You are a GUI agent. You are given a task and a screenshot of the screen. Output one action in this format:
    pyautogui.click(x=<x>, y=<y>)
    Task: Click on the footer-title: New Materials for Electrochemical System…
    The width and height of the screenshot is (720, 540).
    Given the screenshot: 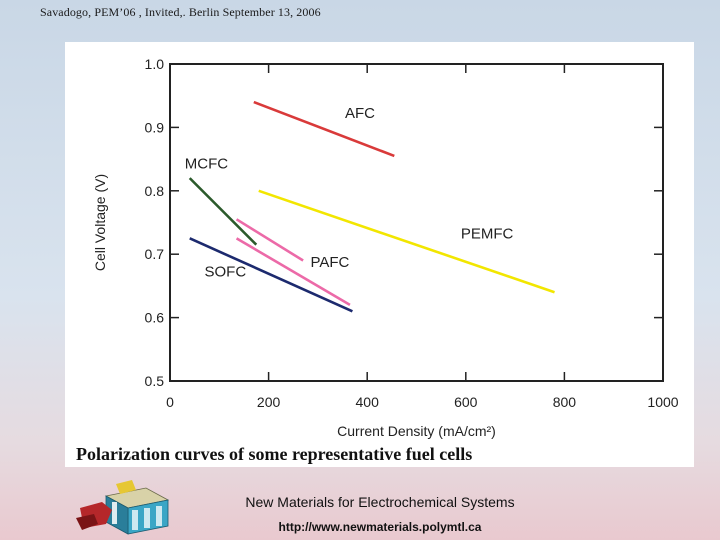 What is the action you would take?
    pyautogui.click(x=380, y=502)
    